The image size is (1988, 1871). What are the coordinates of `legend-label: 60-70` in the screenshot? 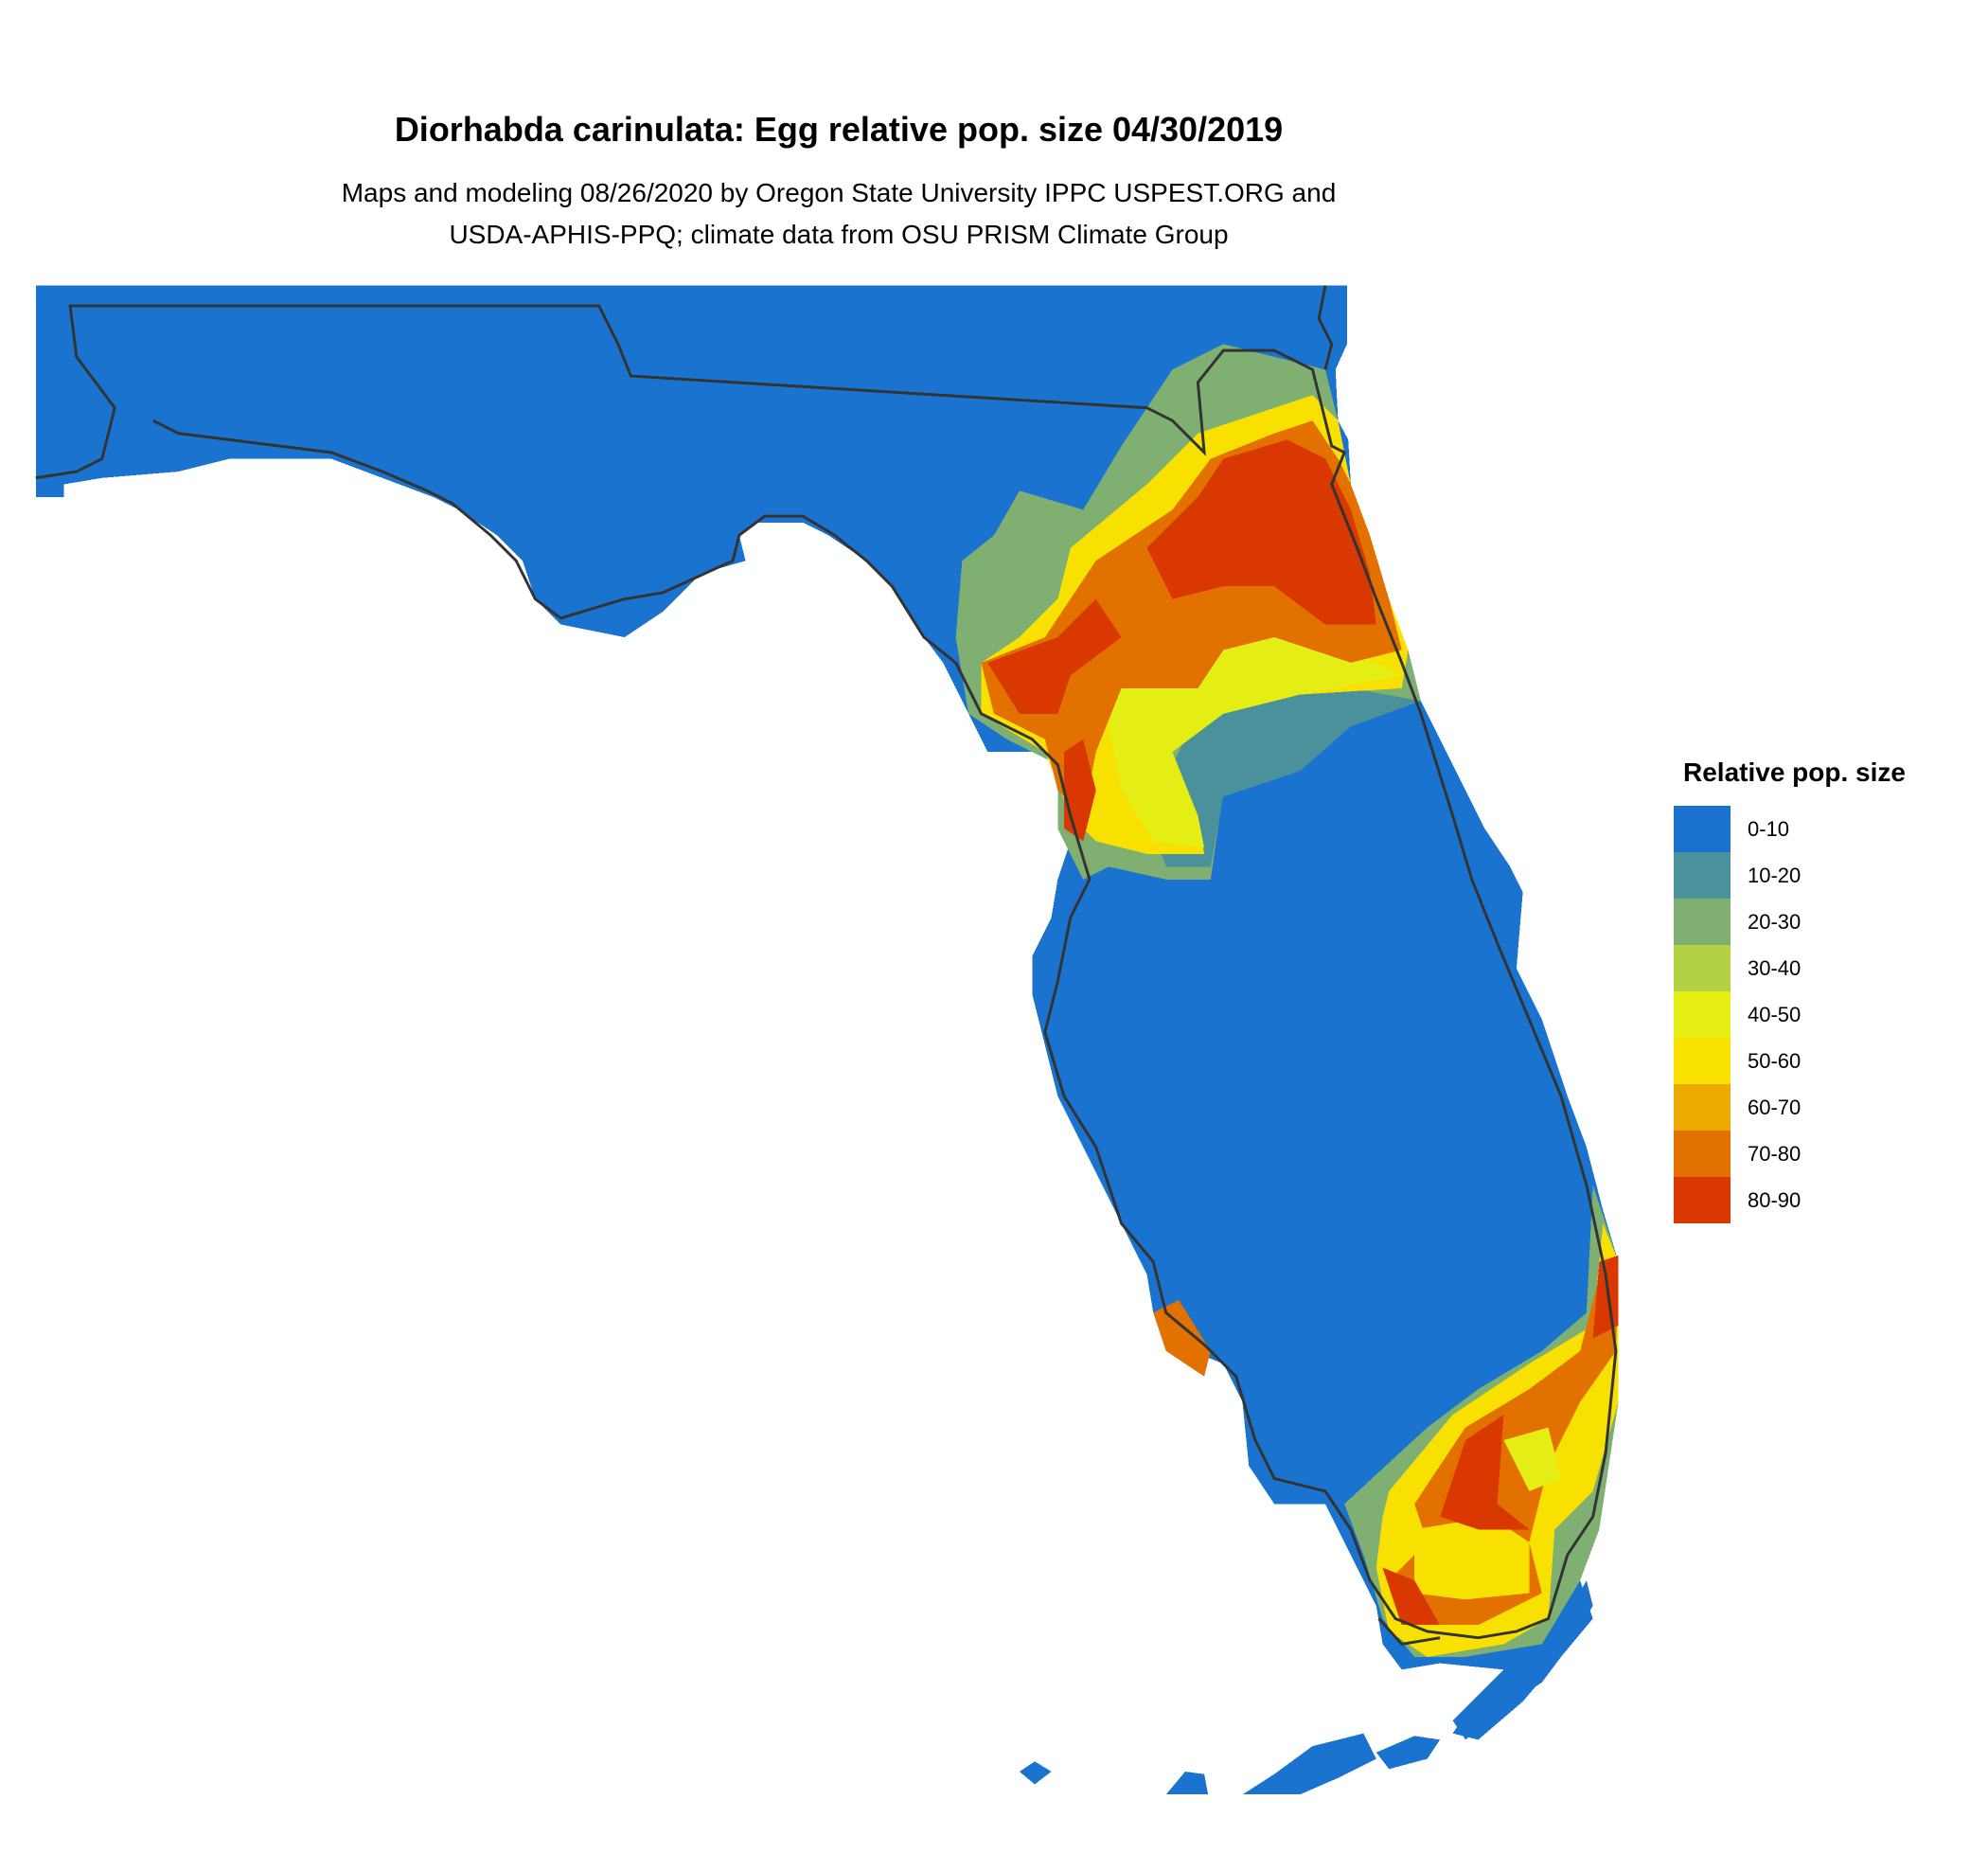 It's located at (1775, 1107).